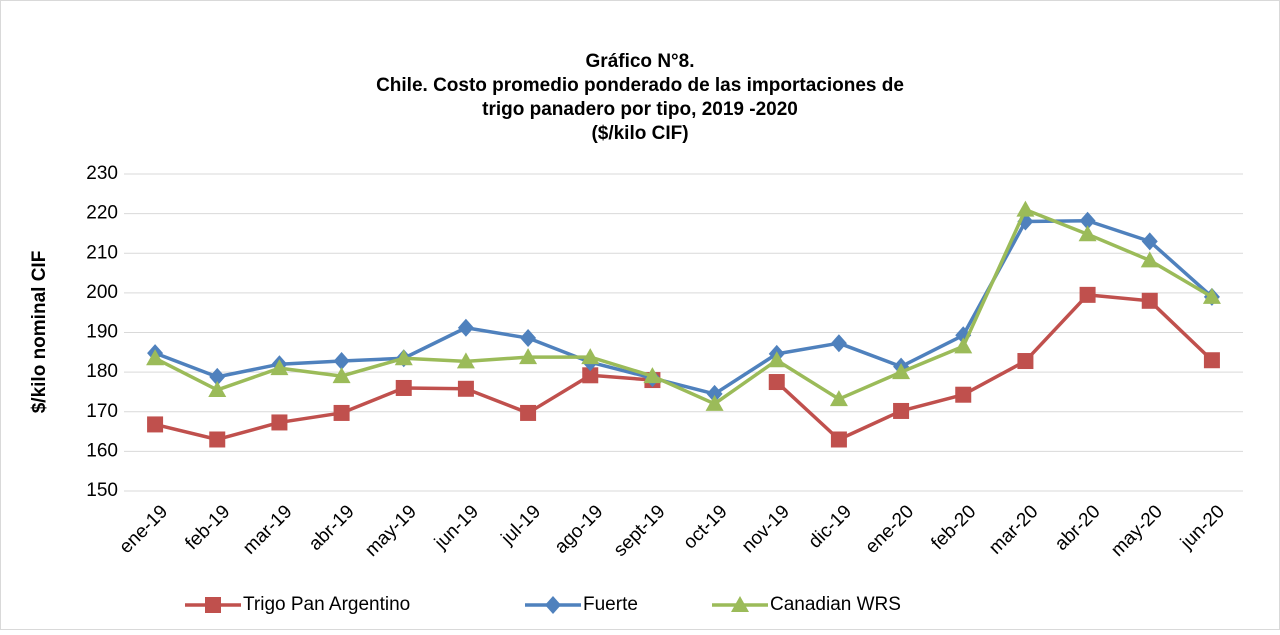 The image size is (1280, 635). What do you see at coordinates (640, 61) in the screenshot?
I see `chart-title: Gráfico N°8.` at bounding box center [640, 61].